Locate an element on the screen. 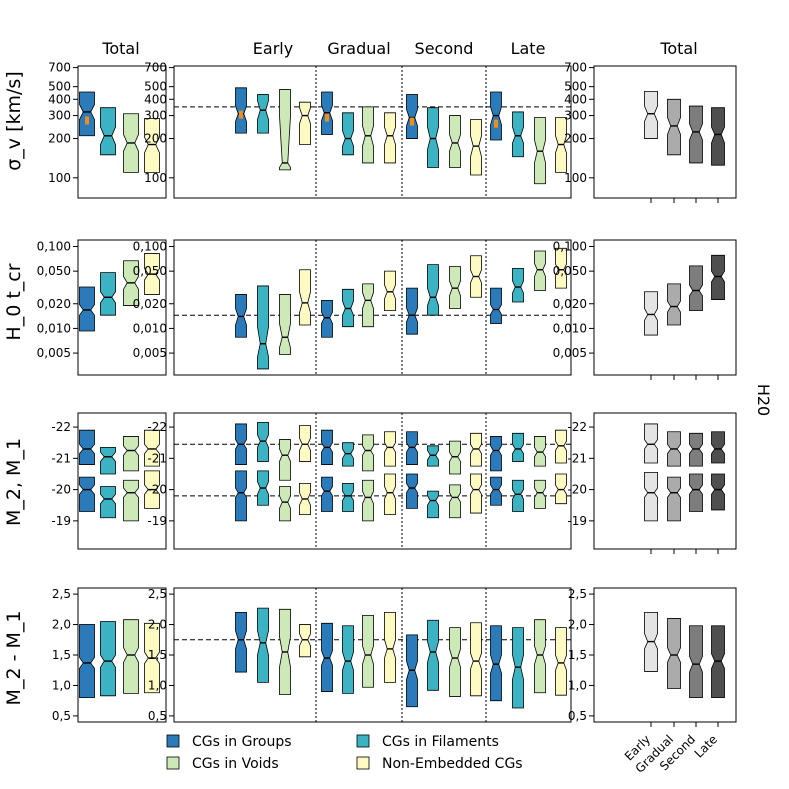  ytick-label: 0,020 is located at coordinates (570, 304).